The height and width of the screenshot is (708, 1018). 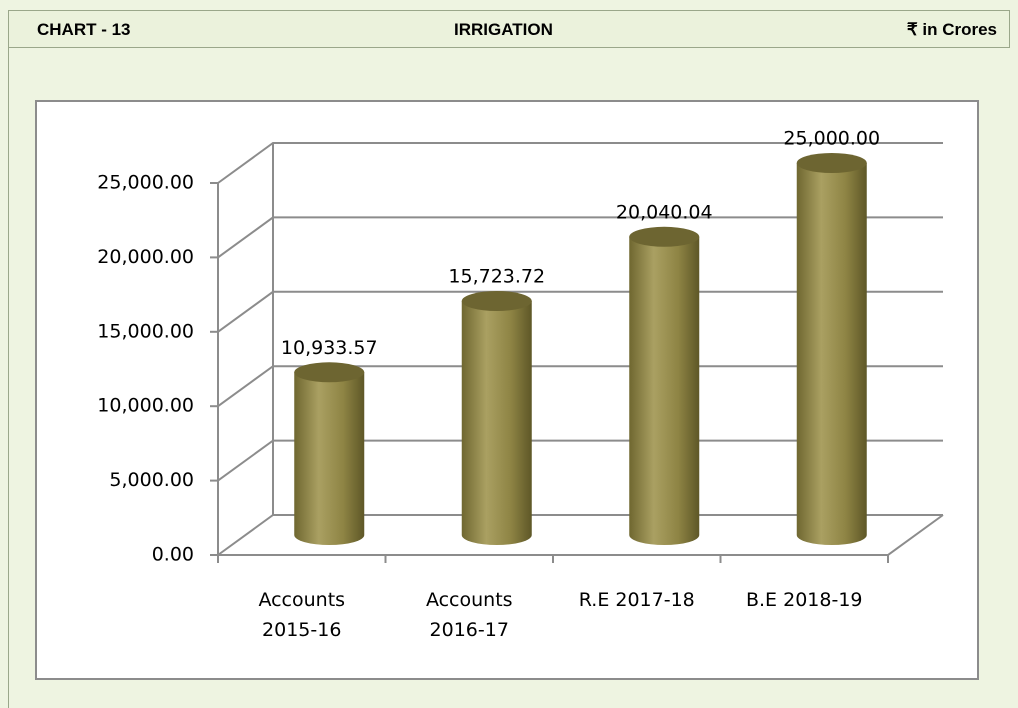 I want to click on x-tick-label: R.E 2017-18, so click(x=636, y=600).